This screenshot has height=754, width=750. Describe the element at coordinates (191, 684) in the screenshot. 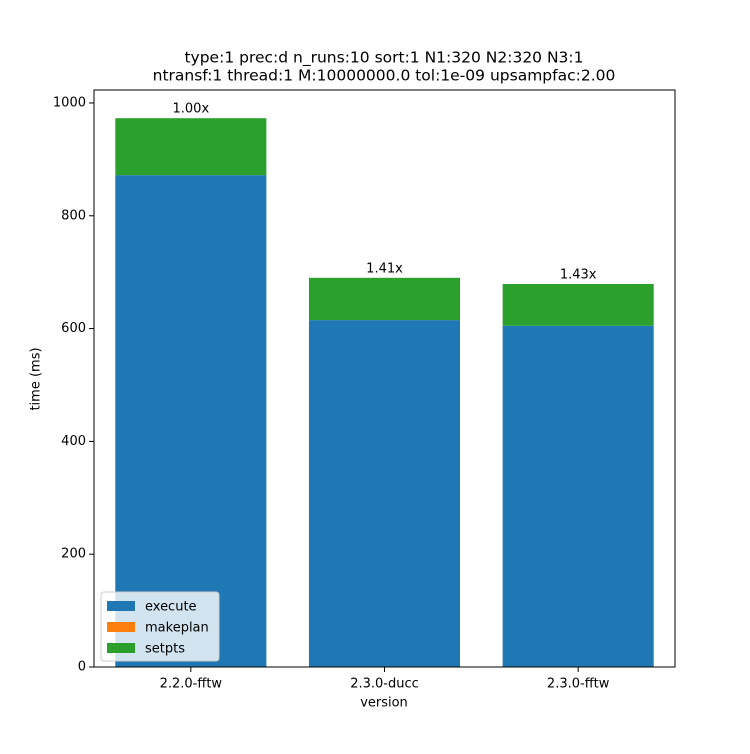

I see `x-tick-label: 2.2.0-fftw` at that location.